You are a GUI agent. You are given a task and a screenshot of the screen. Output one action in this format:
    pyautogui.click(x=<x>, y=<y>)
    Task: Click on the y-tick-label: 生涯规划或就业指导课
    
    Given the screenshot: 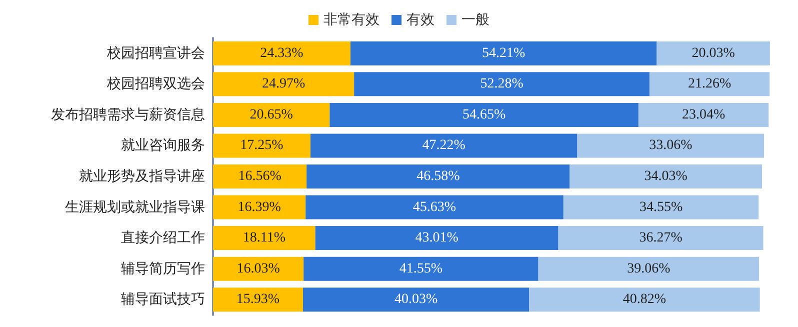 What is the action you would take?
    pyautogui.click(x=135, y=207)
    